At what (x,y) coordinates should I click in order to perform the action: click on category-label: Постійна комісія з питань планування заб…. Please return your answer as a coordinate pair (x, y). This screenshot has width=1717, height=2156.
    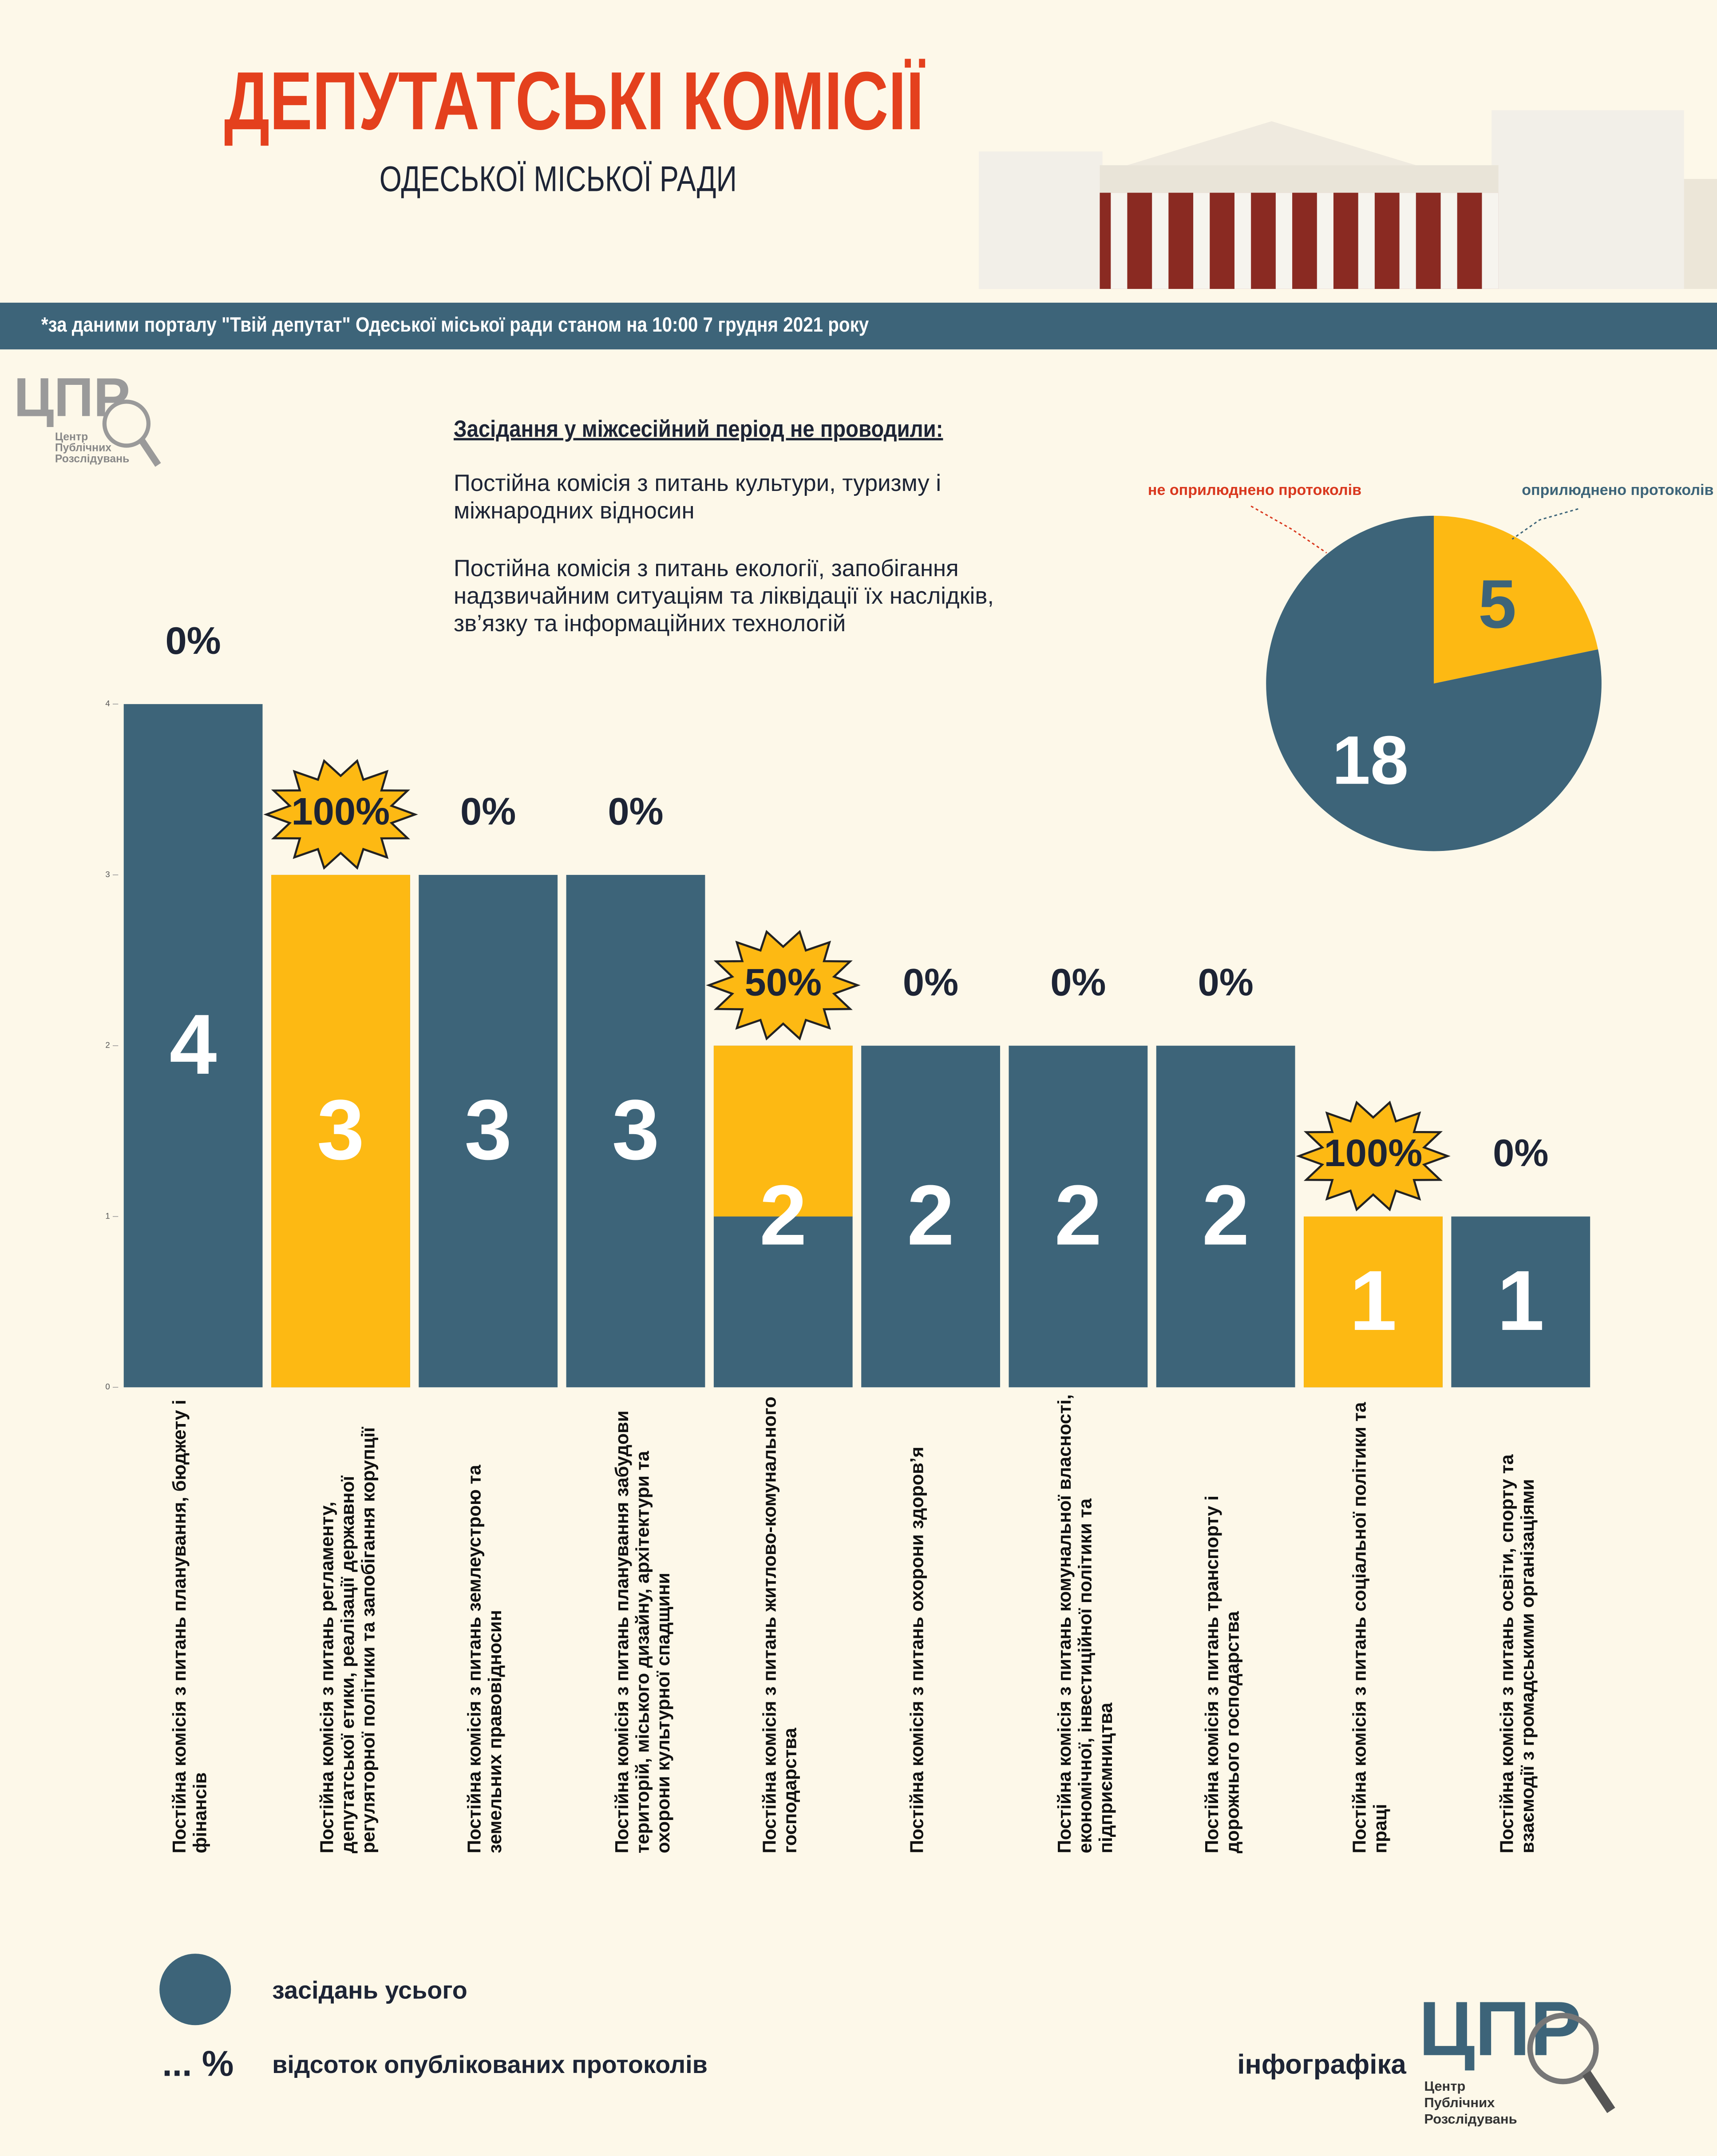
    Looking at the image, I should click on (642, 1632).